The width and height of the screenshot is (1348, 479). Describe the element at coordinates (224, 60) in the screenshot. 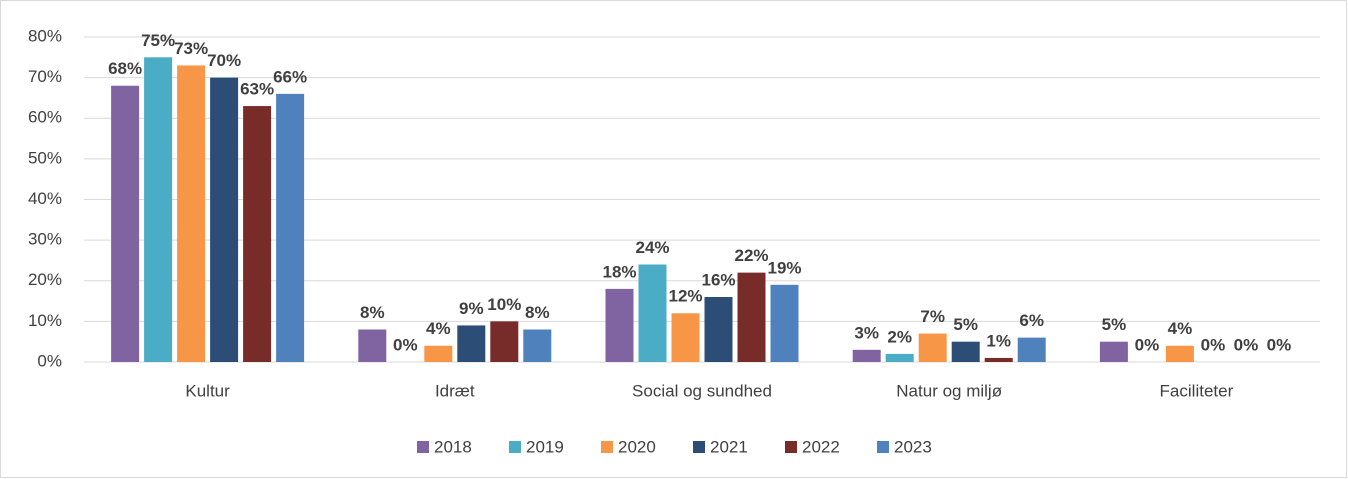

I see `data-label: 70%` at that location.